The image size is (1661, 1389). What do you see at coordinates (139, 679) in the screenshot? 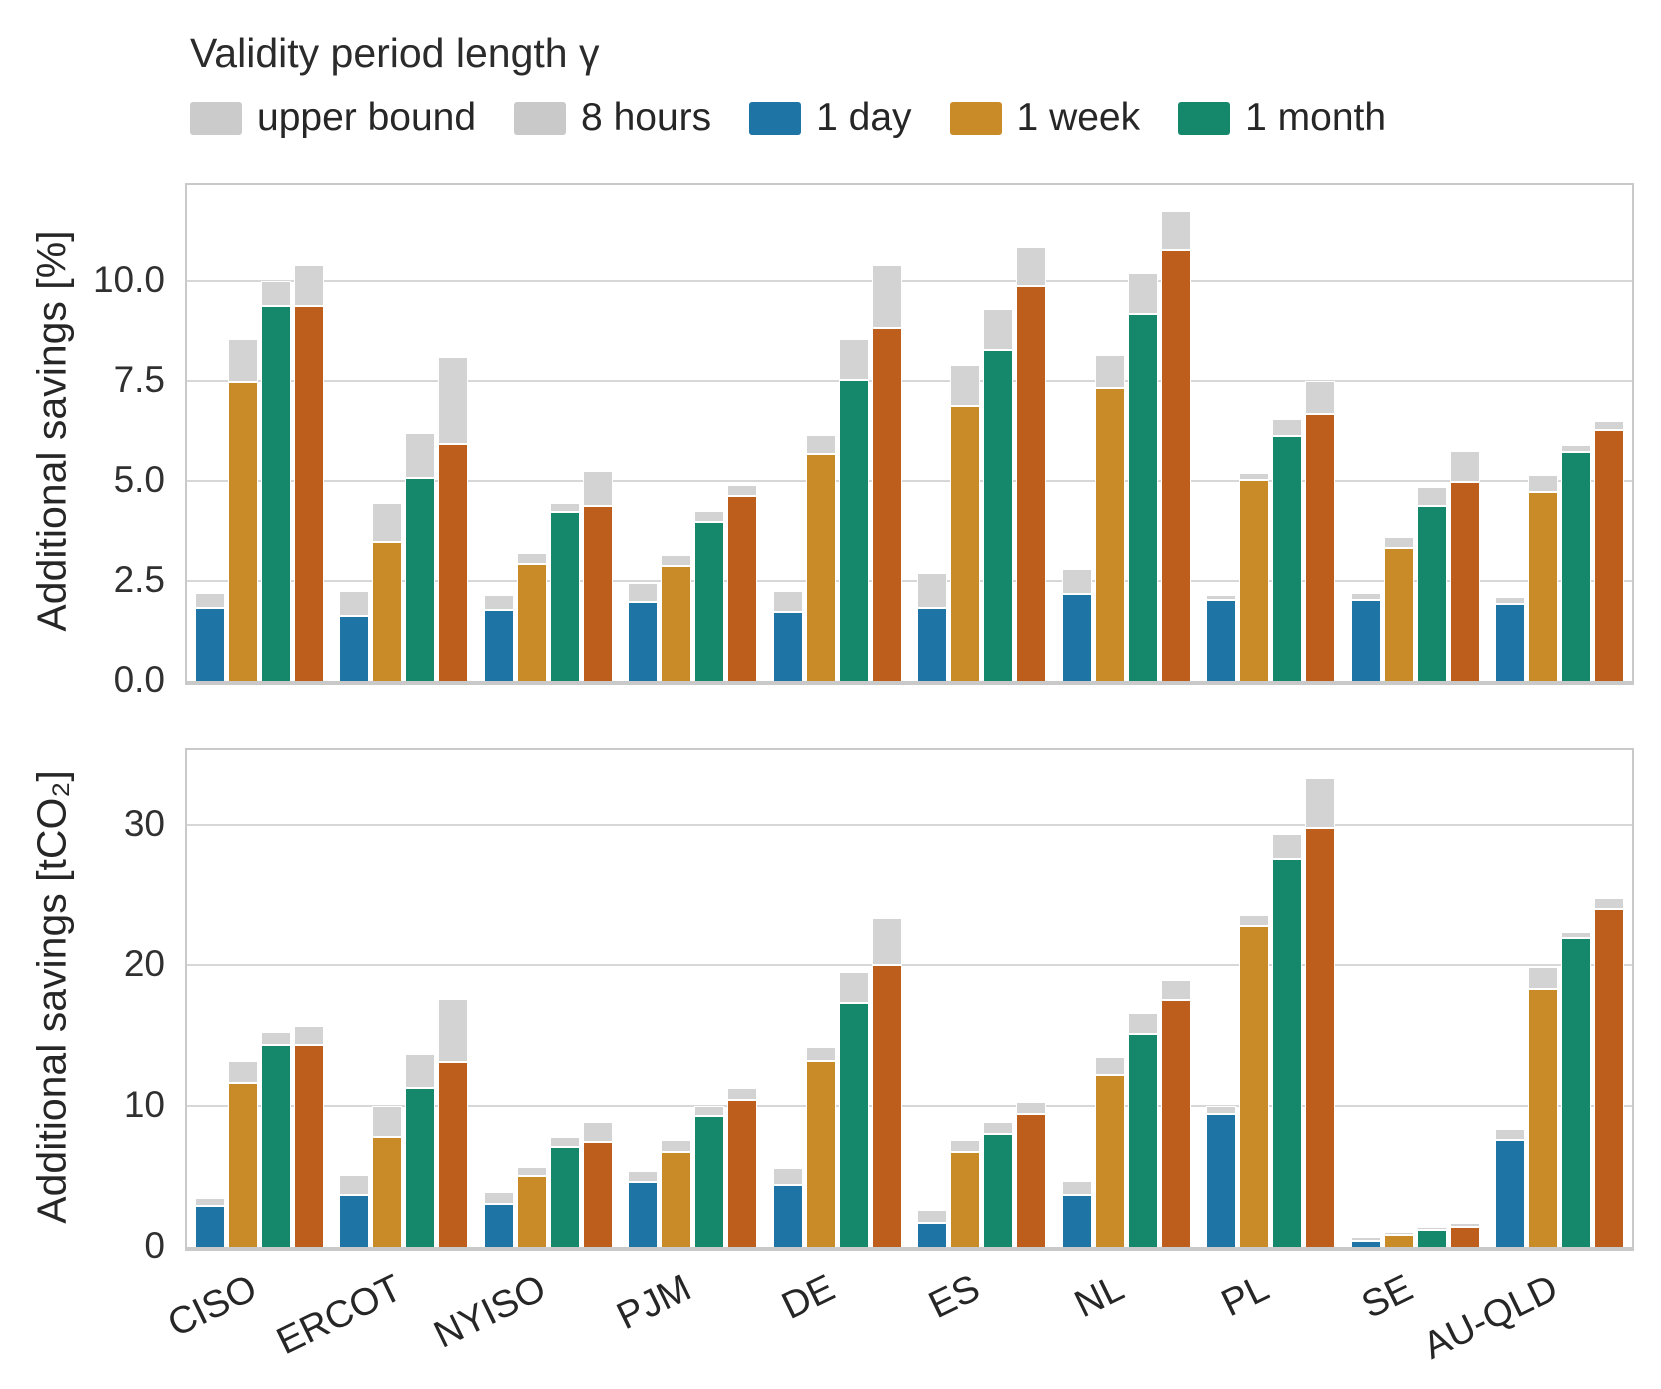
I see `y-tick-label: 0.0` at bounding box center [139, 679].